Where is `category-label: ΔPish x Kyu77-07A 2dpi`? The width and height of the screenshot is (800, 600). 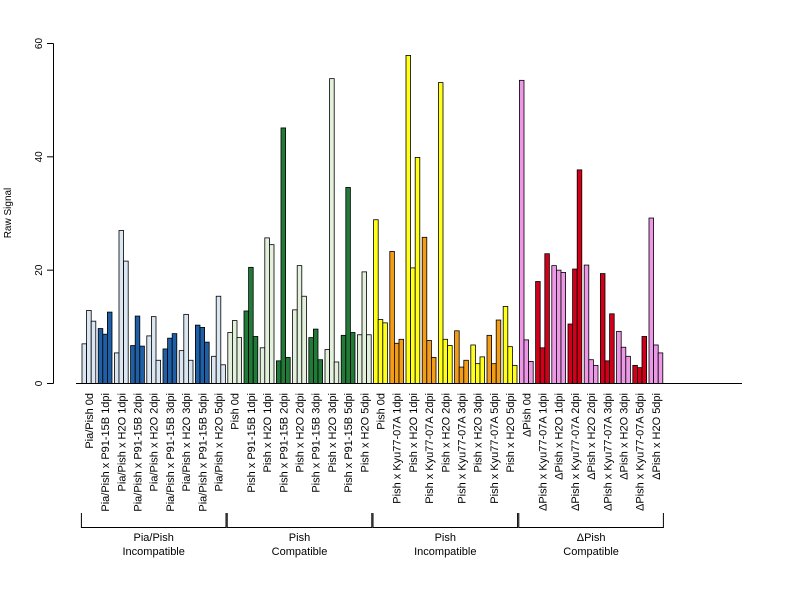 category-label: ΔPish x Kyu77-07A 2dpi is located at coordinates (576, 452).